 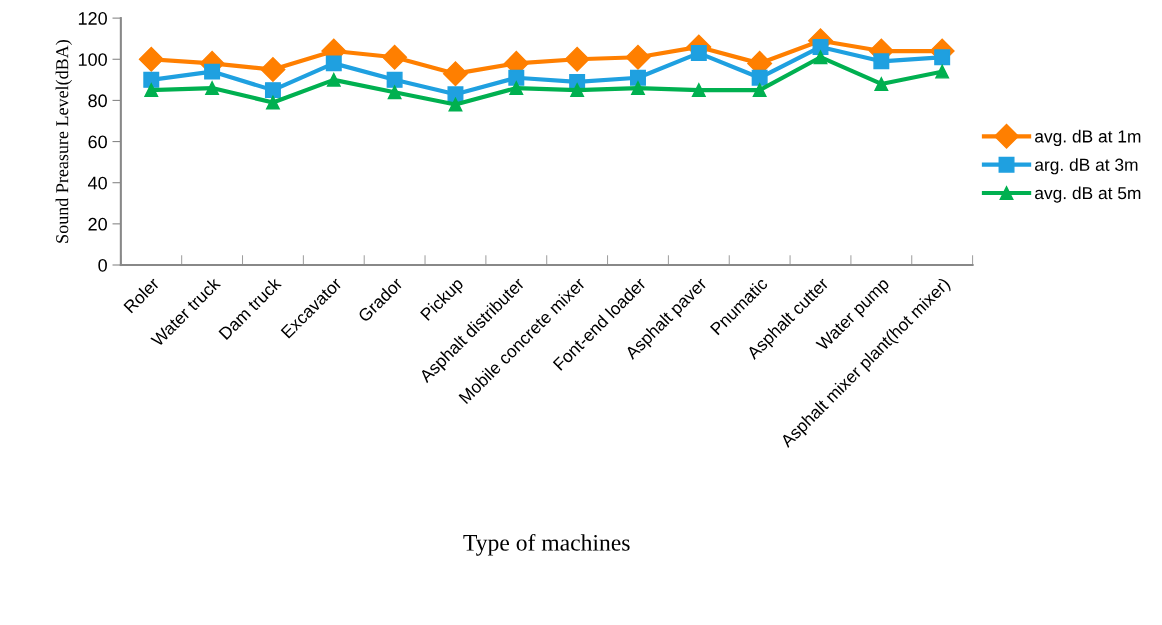 What do you see at coordinates (1086, 166) in the screenshot?
I see `legend-label: arg. dB at 3m` at bounding box center [1086, 166].